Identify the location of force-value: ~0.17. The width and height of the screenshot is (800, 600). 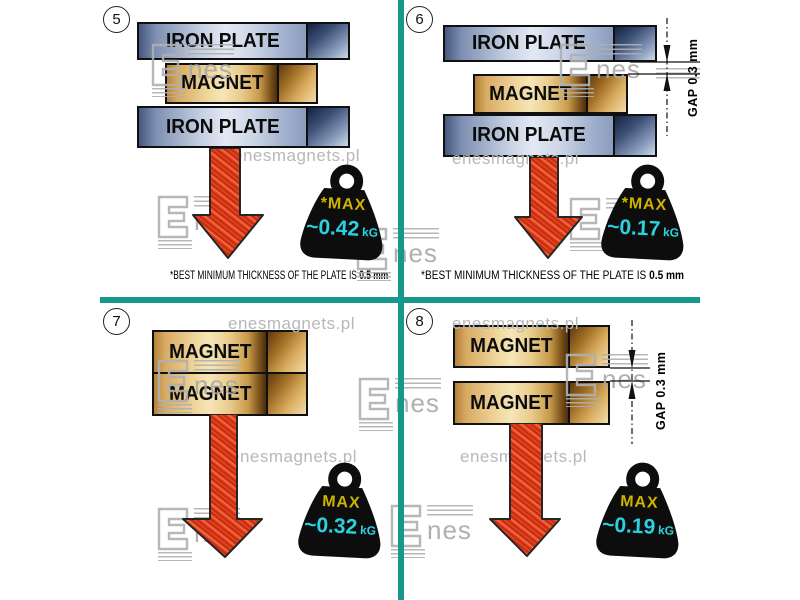
(633, 228).